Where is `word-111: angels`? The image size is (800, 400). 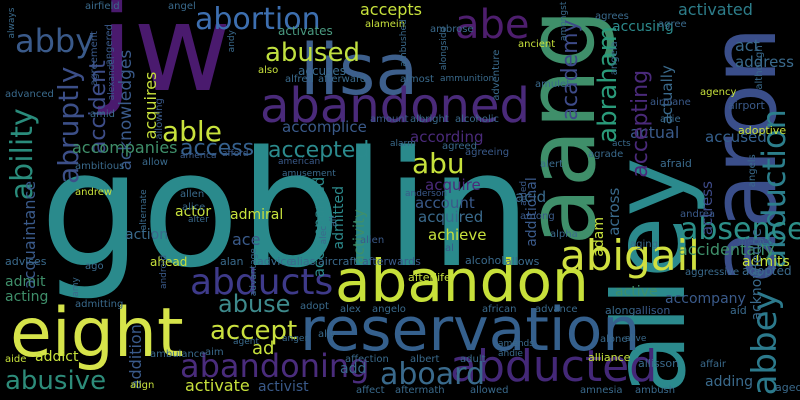 word-111: angels is located at coordinates (753, 170).